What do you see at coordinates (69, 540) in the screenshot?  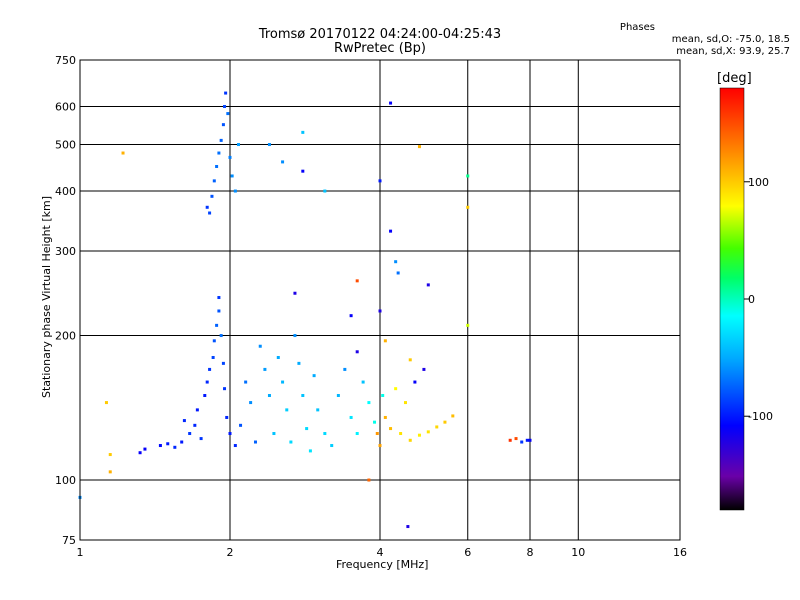 I see `y-tick-label: 75` at bounding box center [69, 540].